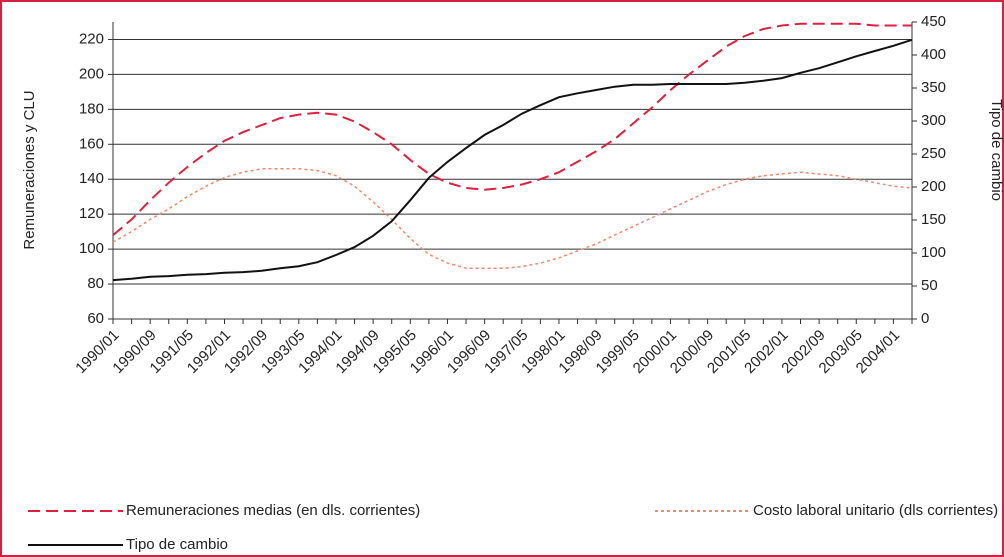 Image resolution: width=1004 pixels, height=557 pixels. Describe the element at coordinates (29, 169) in the screenshot. I see `y-axis-title: Remuneraciones y CLU` at that location.